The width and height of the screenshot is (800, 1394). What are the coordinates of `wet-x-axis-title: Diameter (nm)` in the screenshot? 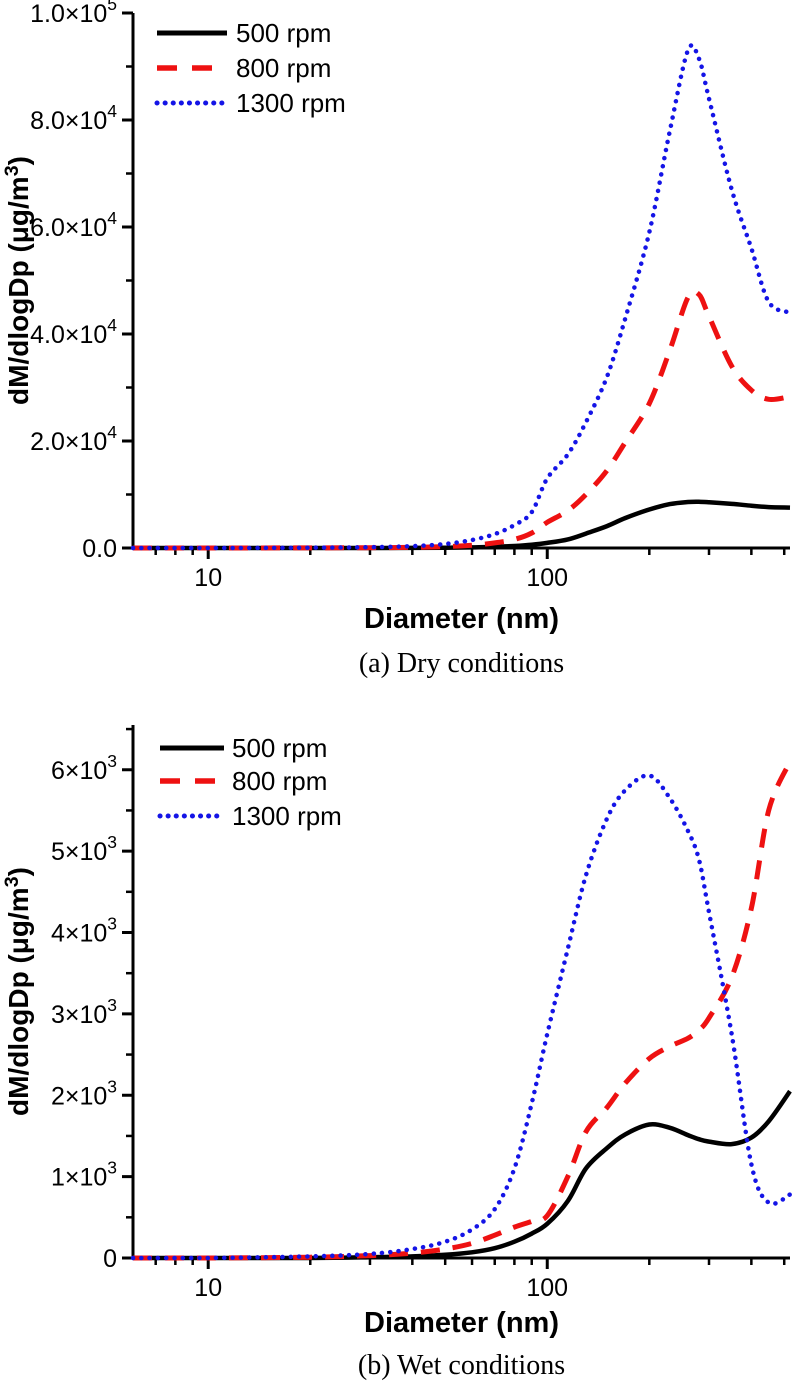 It's located at (461, 1323).